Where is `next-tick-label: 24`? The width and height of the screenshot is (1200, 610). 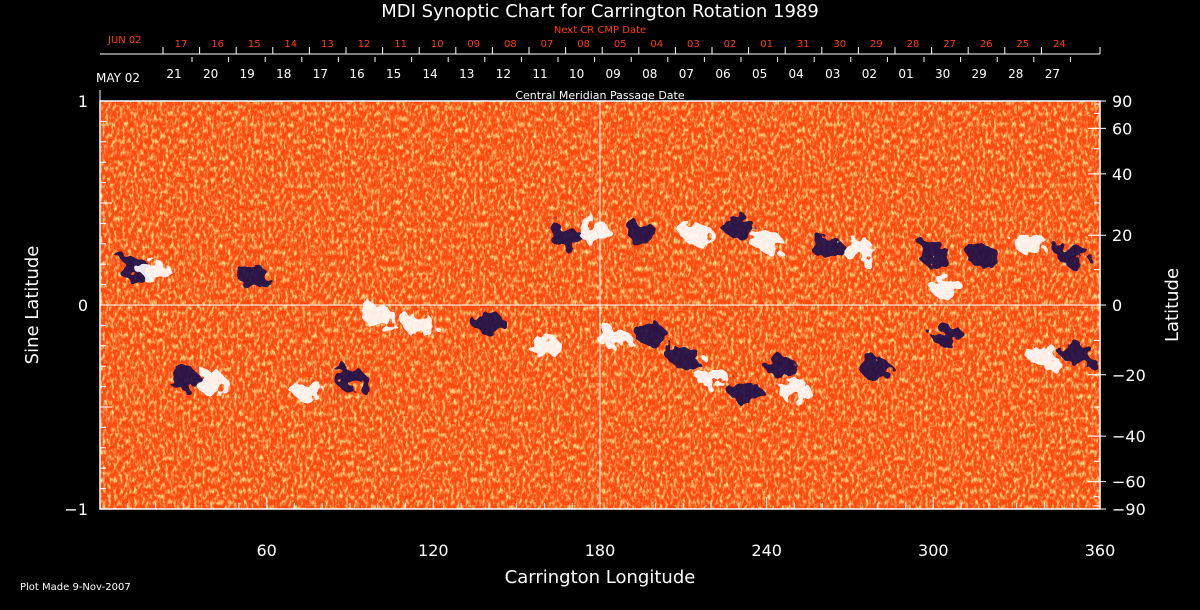
next-tick-label: 24 is located at coordinates (1059, 44).